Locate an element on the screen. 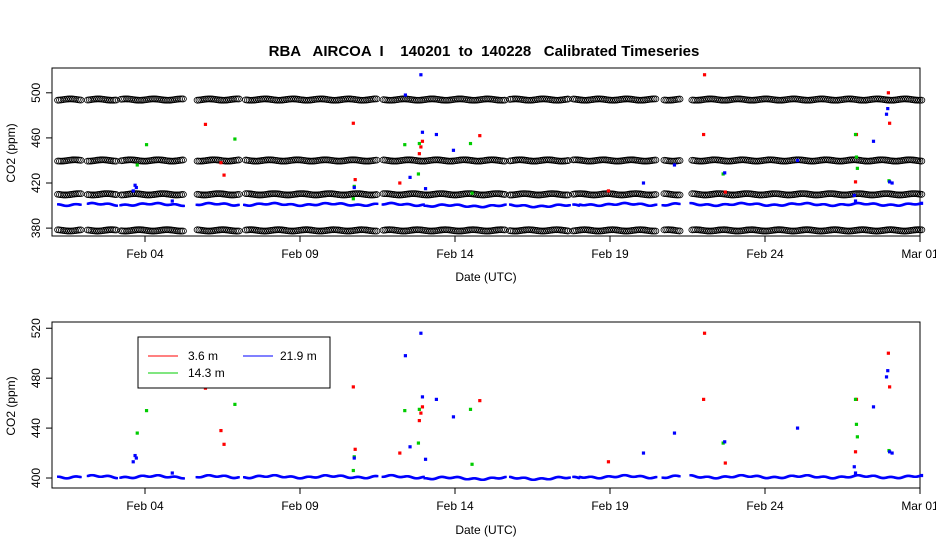 The height and width of the screenshot is (545, 936). legend-label-21-9m: 21.9 m is located at coordinates (298, 356).